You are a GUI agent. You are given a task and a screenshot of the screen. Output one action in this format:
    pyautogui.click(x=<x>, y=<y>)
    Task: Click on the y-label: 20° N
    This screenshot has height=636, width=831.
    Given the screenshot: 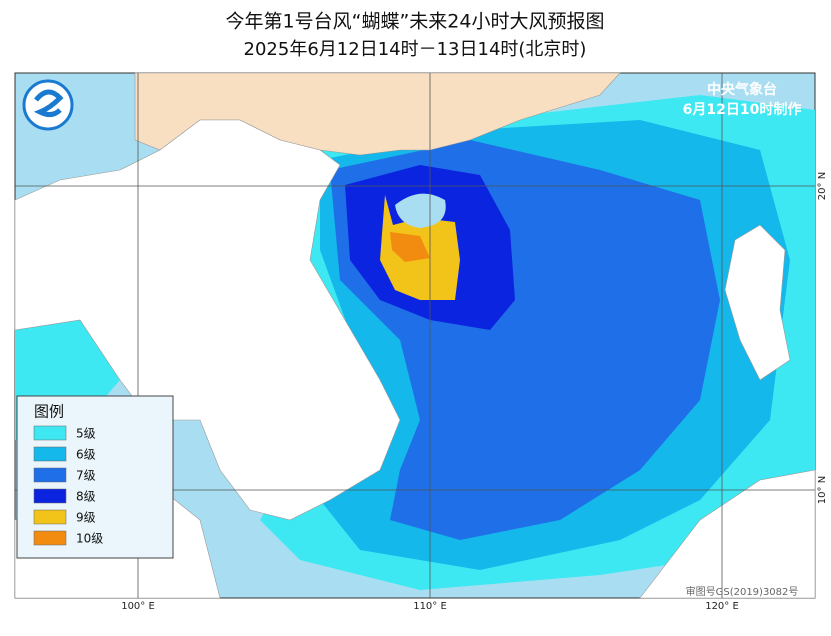 What is the action you would take?
    pyautogui.click(x=822, y=186)
    